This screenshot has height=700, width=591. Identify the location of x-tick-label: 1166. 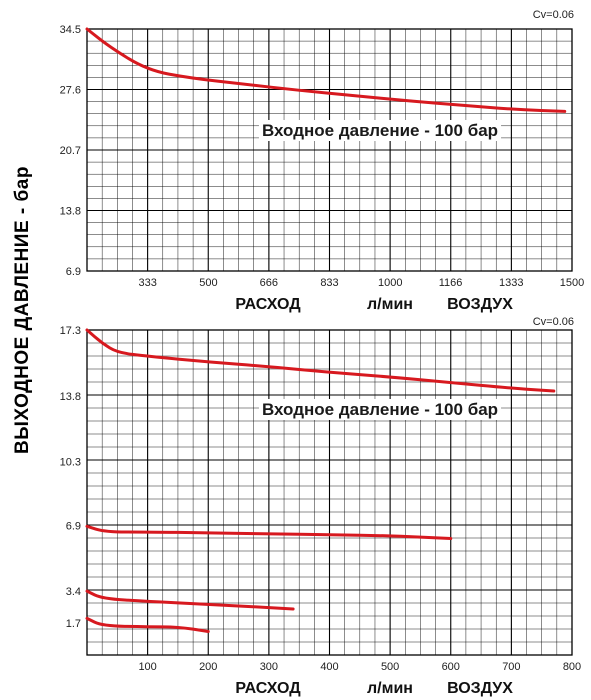
(451, 283).